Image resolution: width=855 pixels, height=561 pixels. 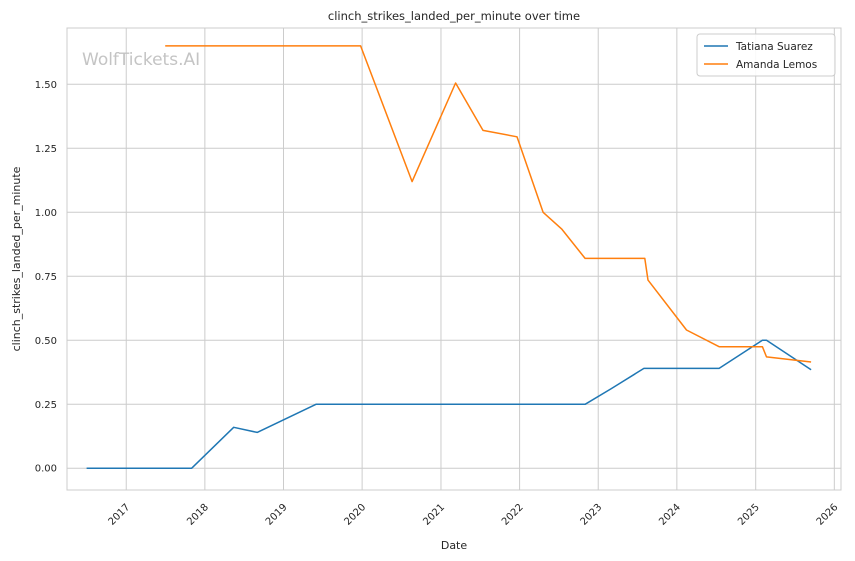 I want to click on x-tick-label: 2021, so click(x=434, y=515).